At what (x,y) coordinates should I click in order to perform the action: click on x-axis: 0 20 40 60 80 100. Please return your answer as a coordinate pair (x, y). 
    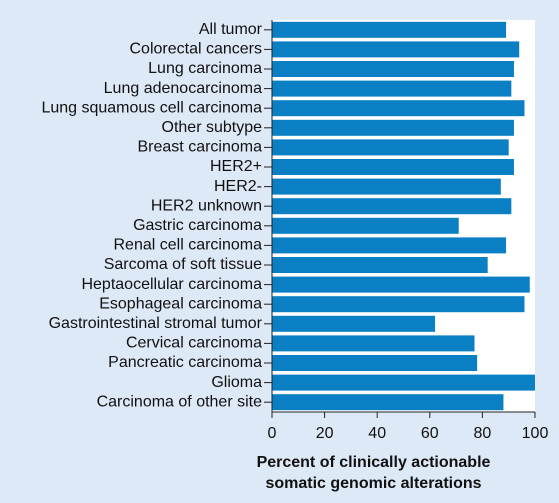
    Looking at the image, I should click on (408, 426).